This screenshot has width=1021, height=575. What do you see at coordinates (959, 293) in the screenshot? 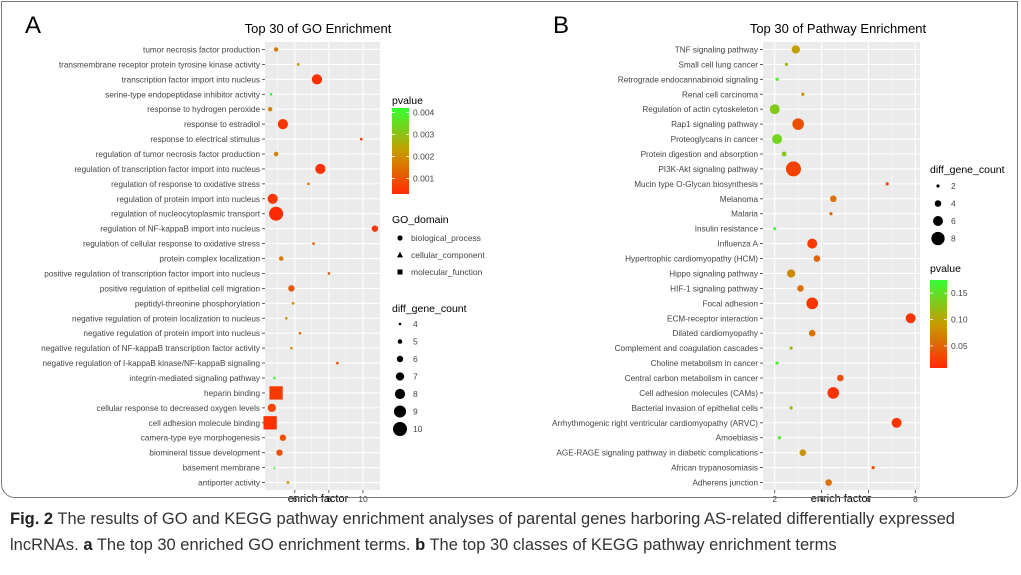
I see `pvalue-tick-label: 0.15` at bounding box center [959, 293].